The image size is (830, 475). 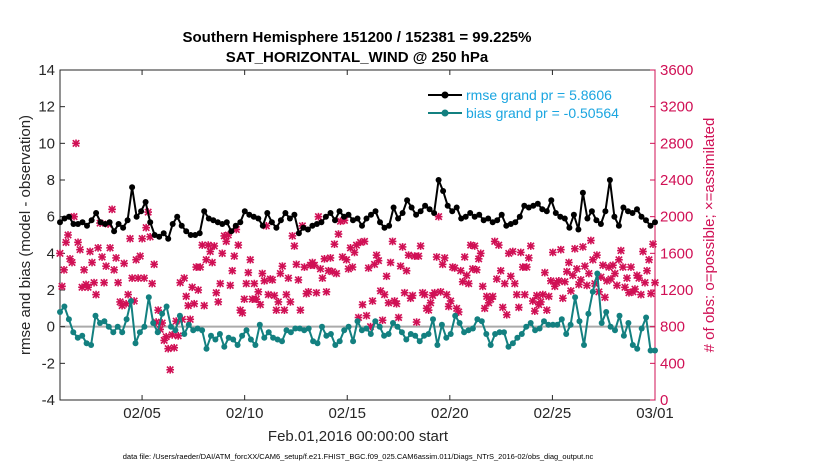 What do you see at coordinates (672, 327) in the screenshot?
I see `y-right-tick-label: 800` at bounding box center [672, 327].